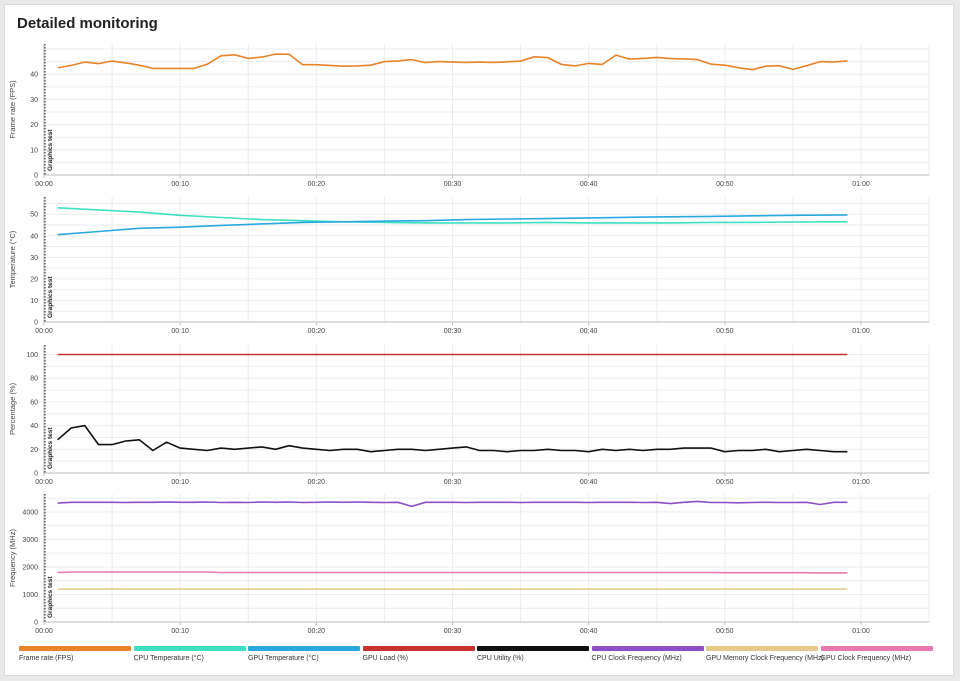  Describe the element at coordinates (418, 654) in the screenshot. I see `legend-item: GPU Load (%)` at that location.